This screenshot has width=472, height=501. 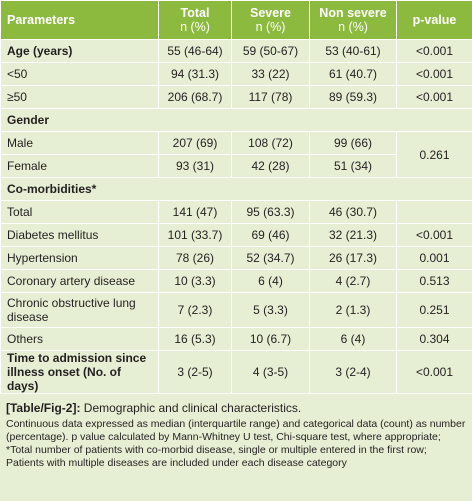 What do you see at coordinates (79, 258) in the screenshot?
I see `row-label: Hypertension` at bounding box center [79, 258].